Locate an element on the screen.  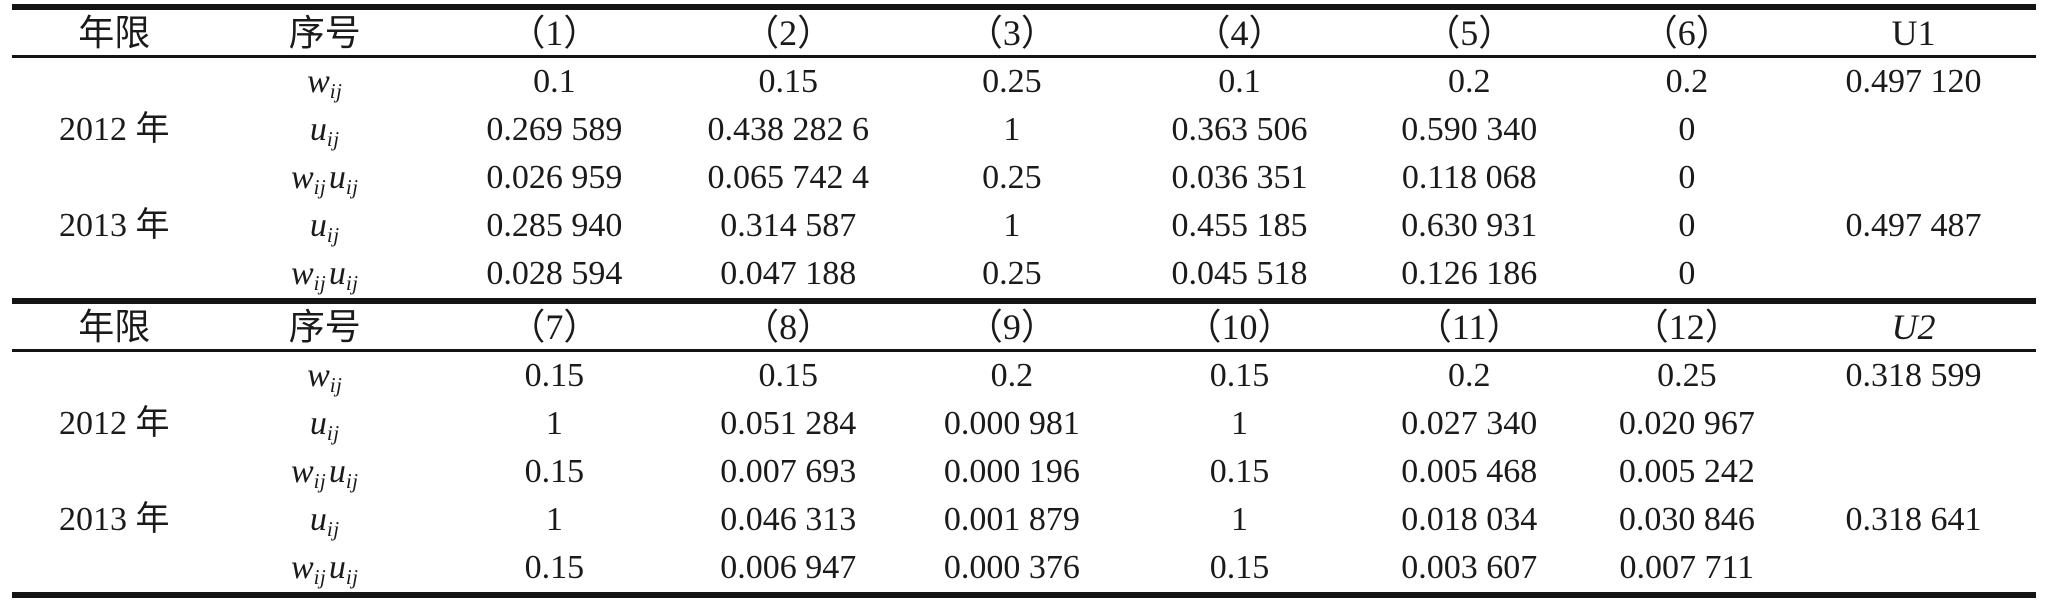
column-header-5: （4） is located at coordinates (1239, 32).